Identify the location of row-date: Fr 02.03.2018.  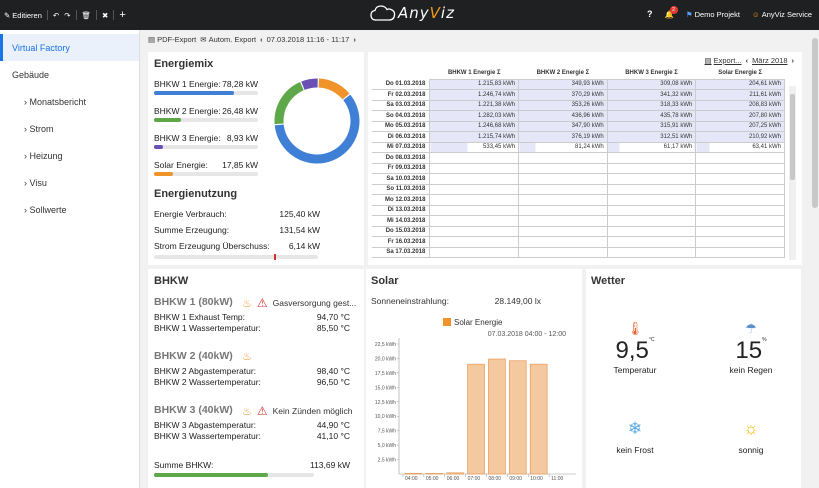
(401, 95).